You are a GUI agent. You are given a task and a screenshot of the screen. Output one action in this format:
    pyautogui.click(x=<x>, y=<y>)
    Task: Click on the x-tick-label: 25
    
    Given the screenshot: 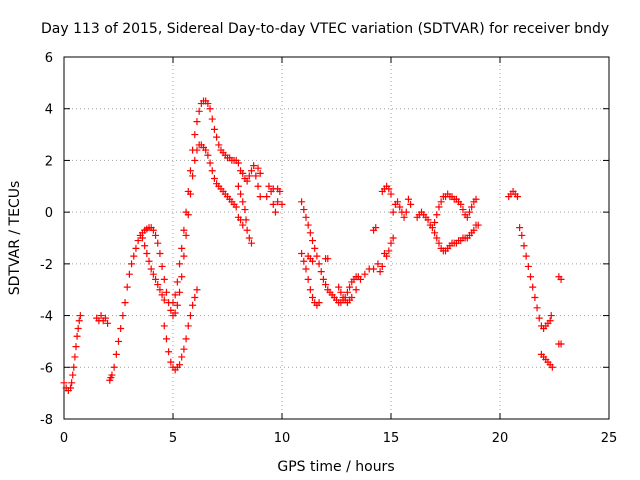 What is the action you would take?
    pyautogui.click(x=609, y=438)
    